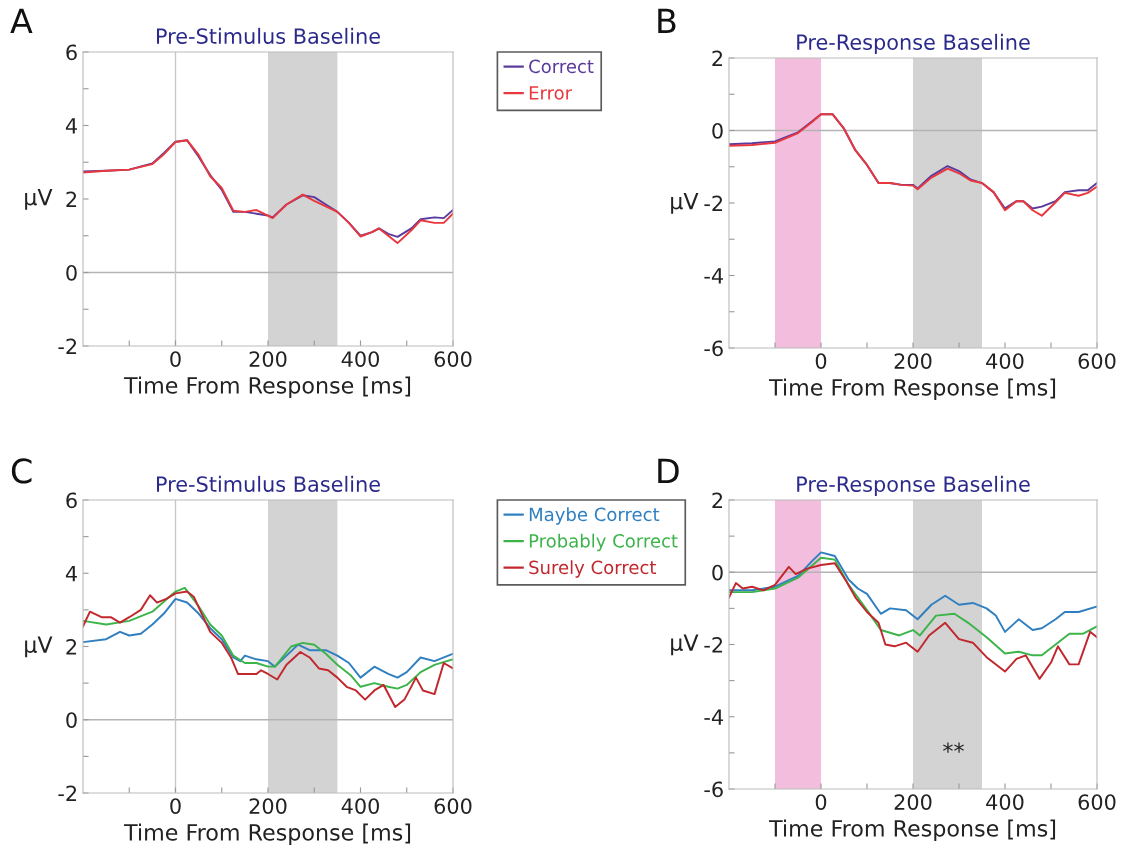 The width and height of the screenshot is (1121, 861). Describe the element at coordinates (603, 542) in the screenshot. I see `legend-label: Probably Correct` at that location.